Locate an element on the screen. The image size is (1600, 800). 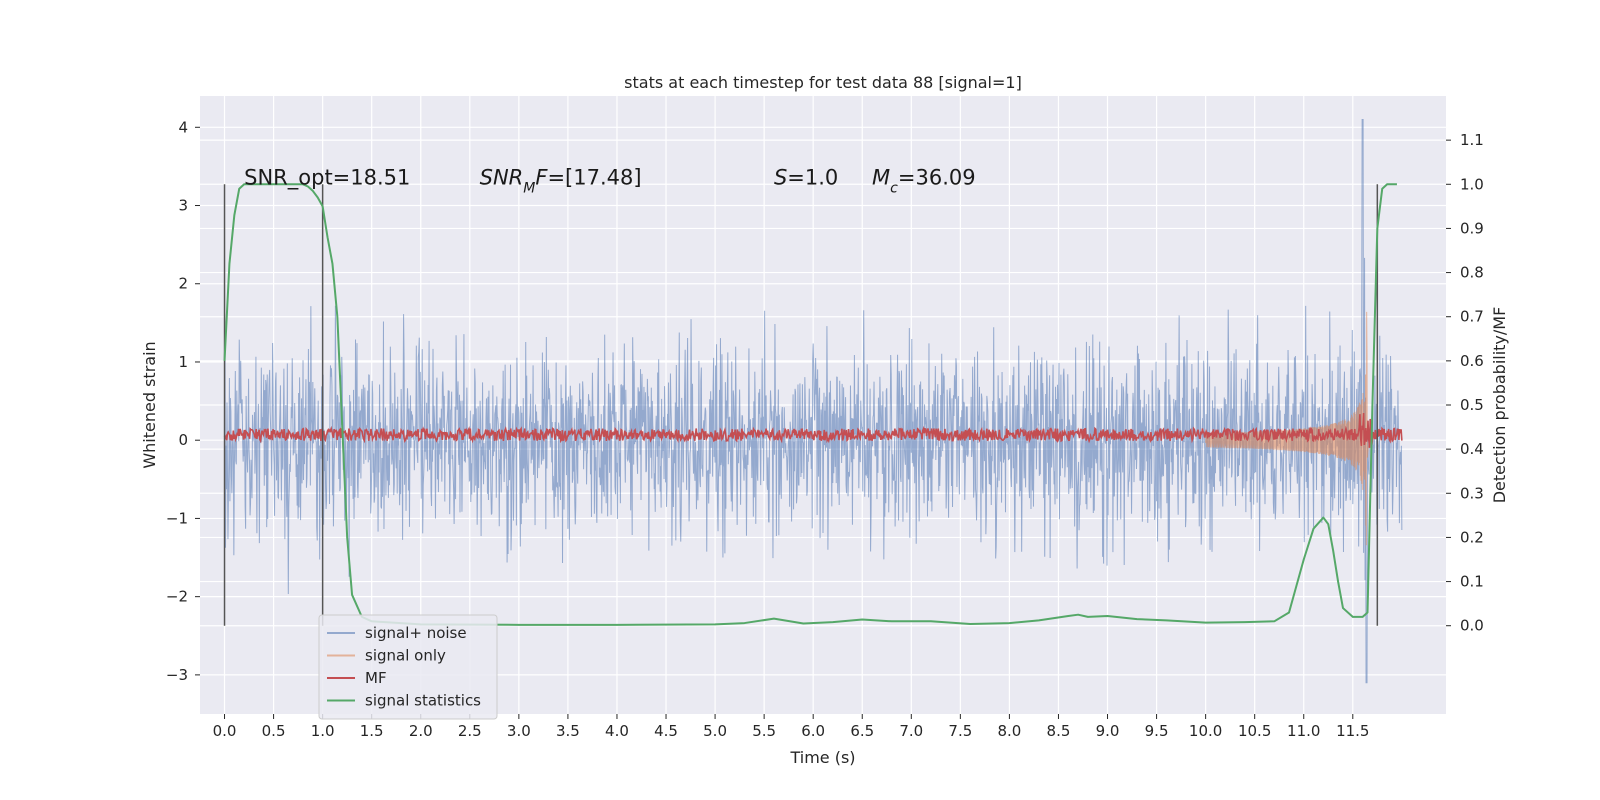
y-right-tick-label: 0.4 is located at coordinates (1472, 449).